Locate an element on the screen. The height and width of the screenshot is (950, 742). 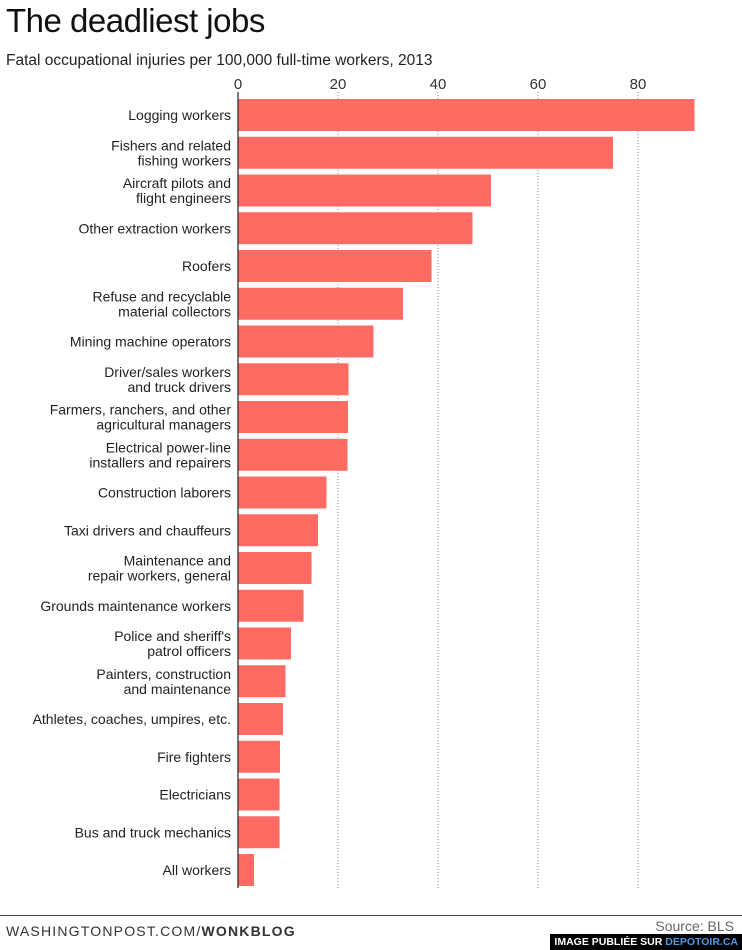
footer-divider is located at coordinates (371, 915).